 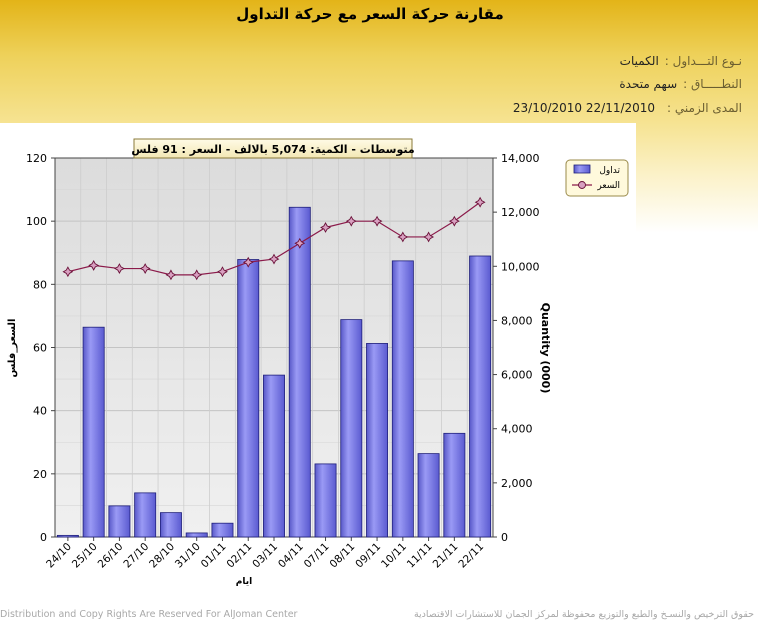 I want to click on x-tick-label: 04/11, so click(x=291, y=556).